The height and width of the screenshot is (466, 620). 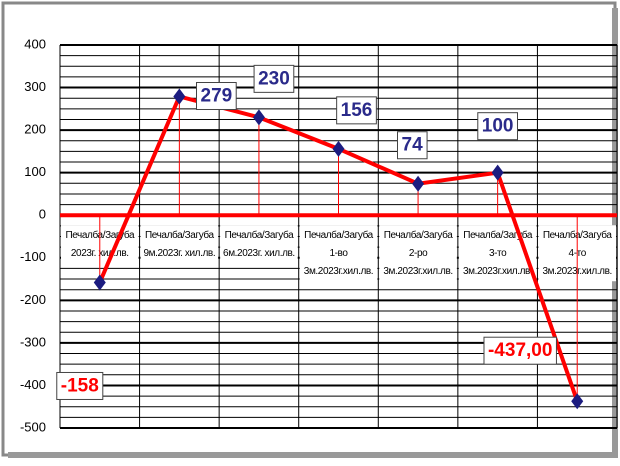 I want to click on x-tick-label: 2-ро, so click(x=418, y=253).